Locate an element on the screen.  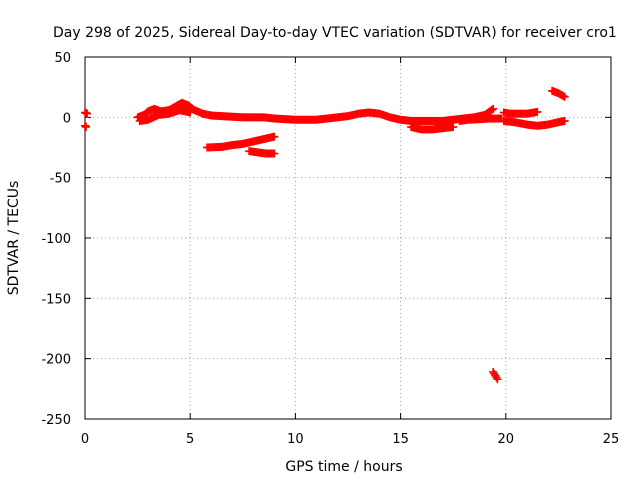
x-tick-label: 5 is located at coordinates (190, 439).